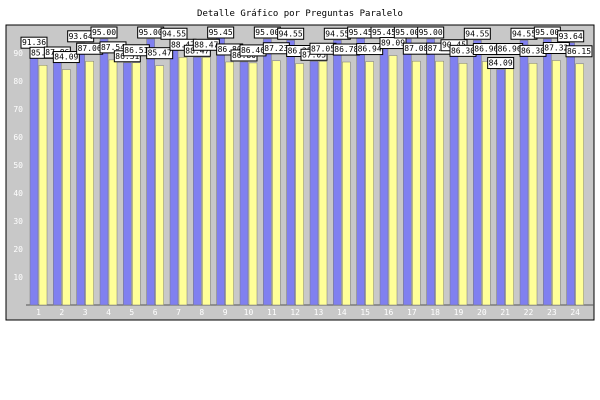 Image resolution: width=600 pixels, height=400 pixels. What do you see at coordinates (579, 51) in the screenshot?
I see `data-label: 86.15` at bounding box center [579, 51].